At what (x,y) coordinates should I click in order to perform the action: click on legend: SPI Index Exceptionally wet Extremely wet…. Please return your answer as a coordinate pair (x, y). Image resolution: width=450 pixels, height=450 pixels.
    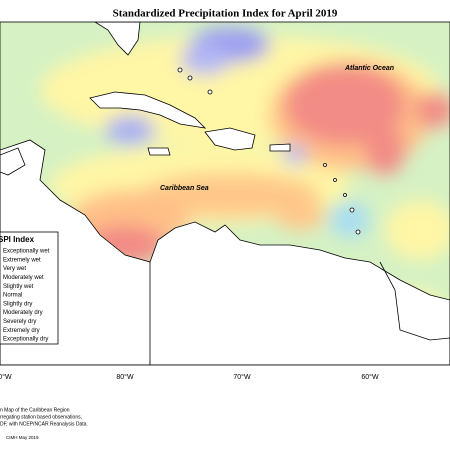
    Looking at the image, I should click on (29, 288).